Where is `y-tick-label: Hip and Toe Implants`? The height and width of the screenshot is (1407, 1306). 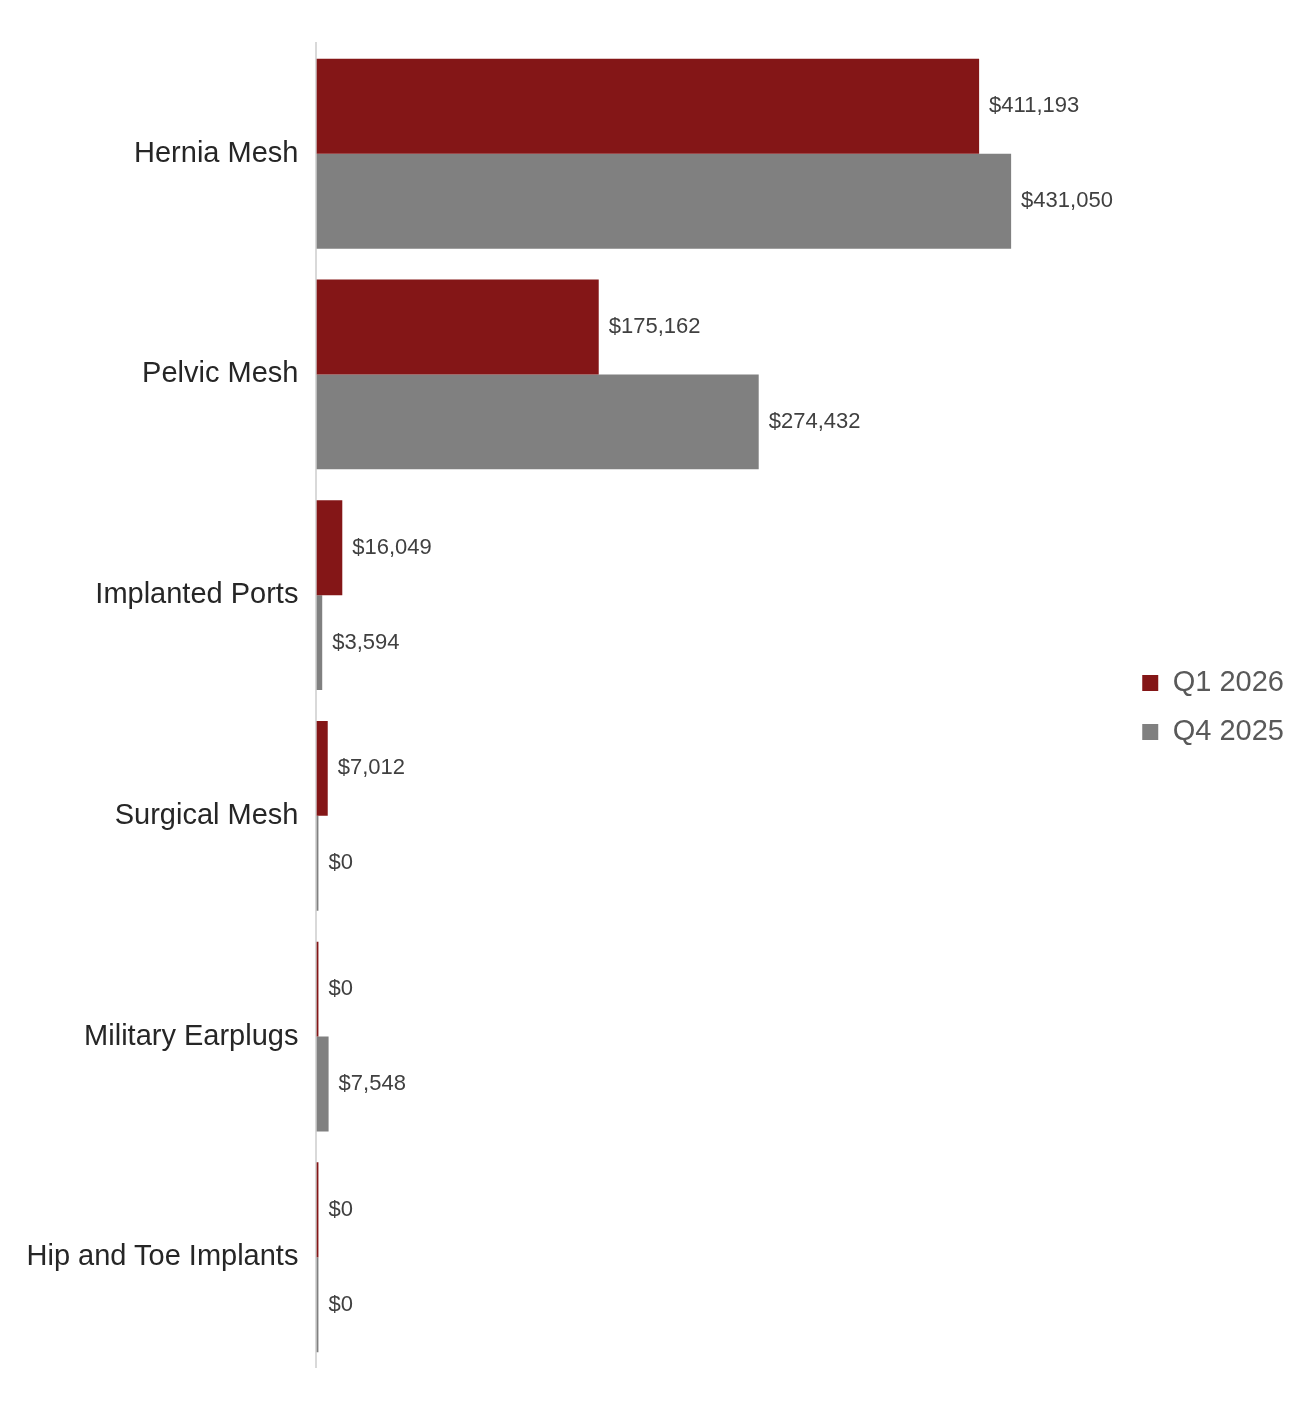
y-tick-label: Hip and Toe Implants is located at coordinates (162, 1255).